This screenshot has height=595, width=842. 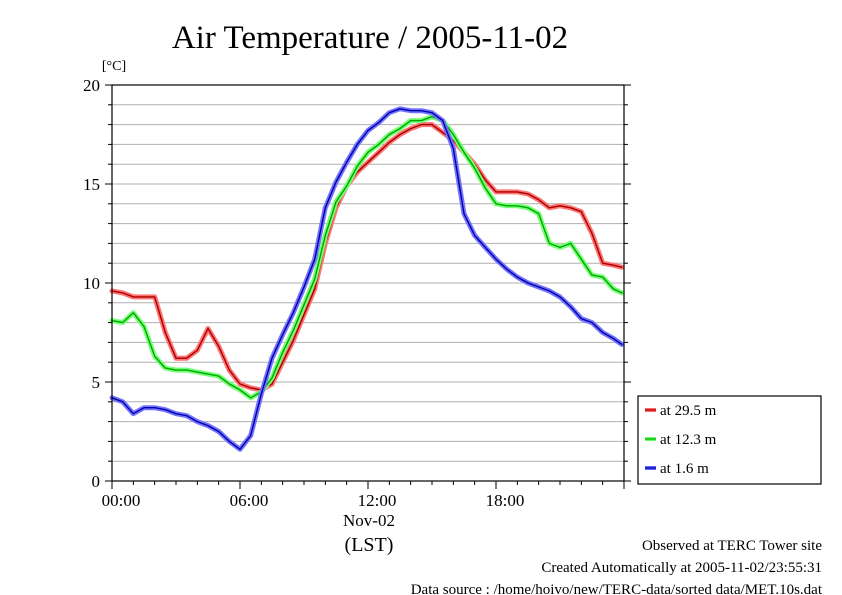 What do you see at coordinates (684, 469) in the screenshot?
I see `legend-label: at 1.6 m` at bounding box center [684, 469].